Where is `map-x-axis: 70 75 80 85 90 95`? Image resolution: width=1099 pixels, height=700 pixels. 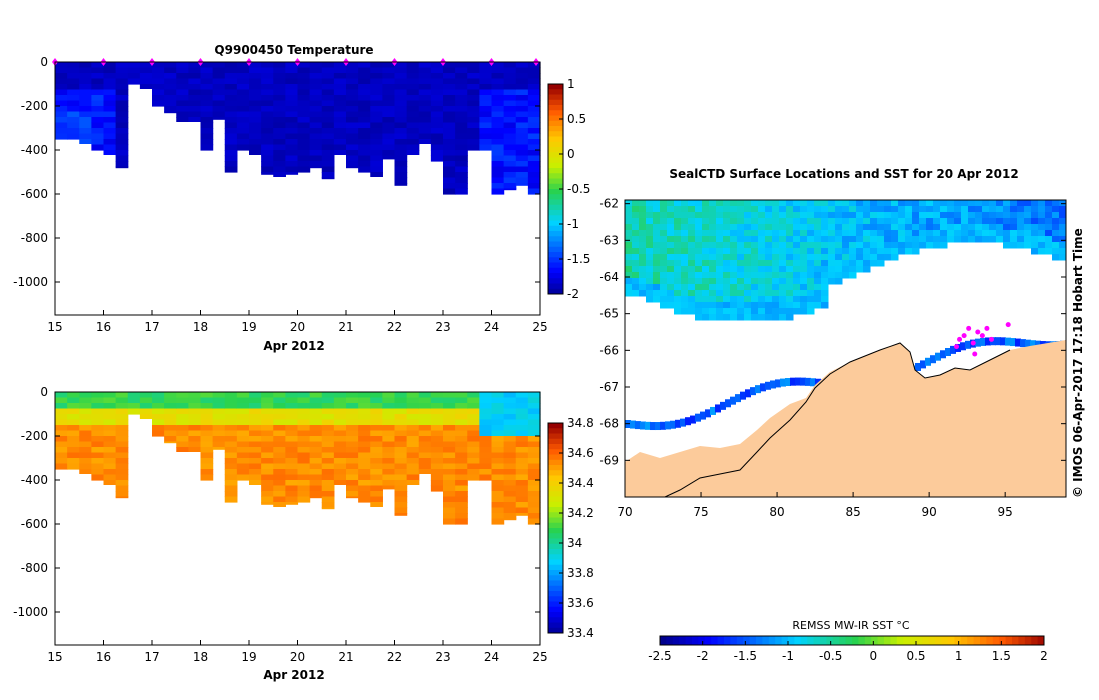 map-x-axis: 70 75 80 85 90 95 is located at coordinates (815, 505).